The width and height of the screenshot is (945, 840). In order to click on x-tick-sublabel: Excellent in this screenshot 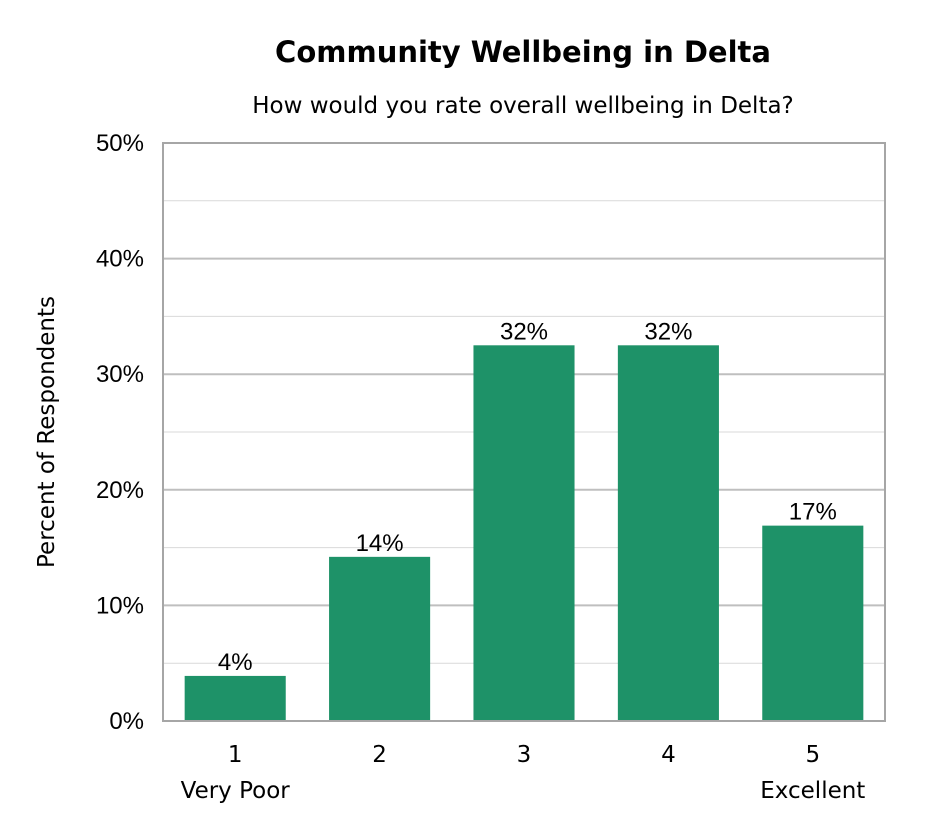, I will do `click(812, 791)`.